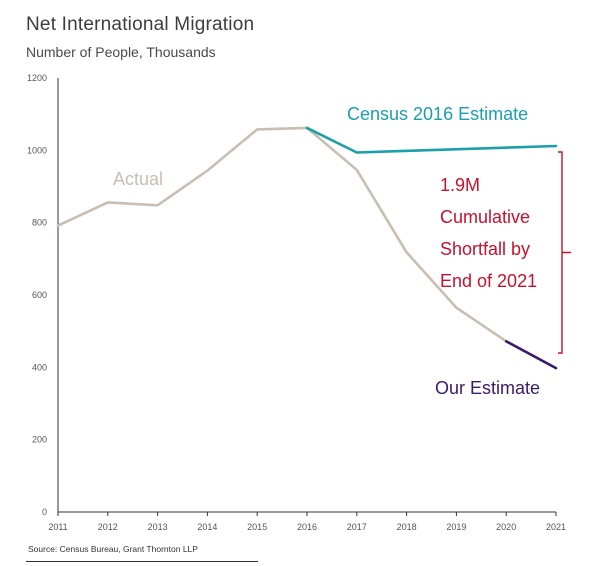 The image size is (600, 566). Describe the element at coordinates (121, 52) in the screenshot. I see `chart-subtitle: Number of People, Thousands` at that location.